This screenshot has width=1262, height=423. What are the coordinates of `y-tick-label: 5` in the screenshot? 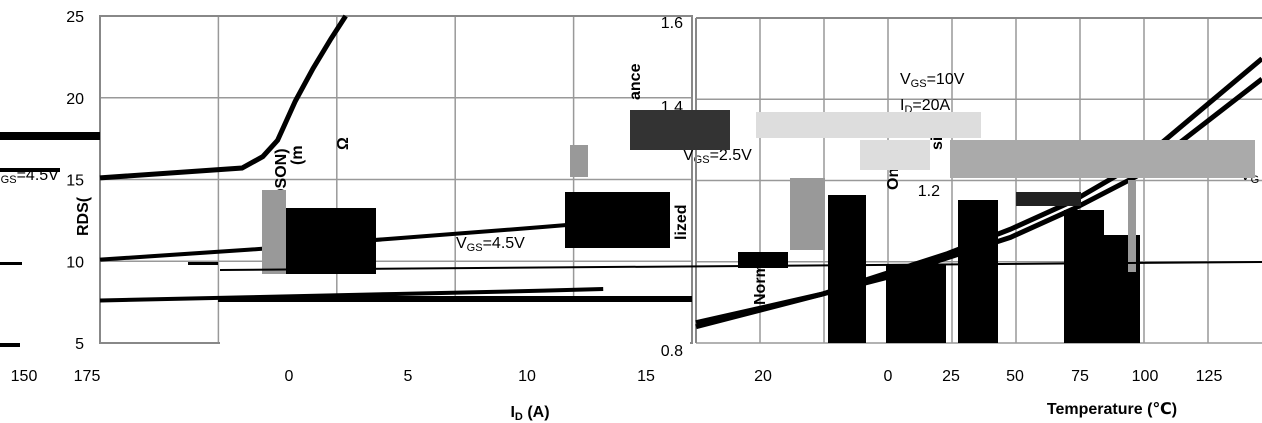 It's located at (79, 344).